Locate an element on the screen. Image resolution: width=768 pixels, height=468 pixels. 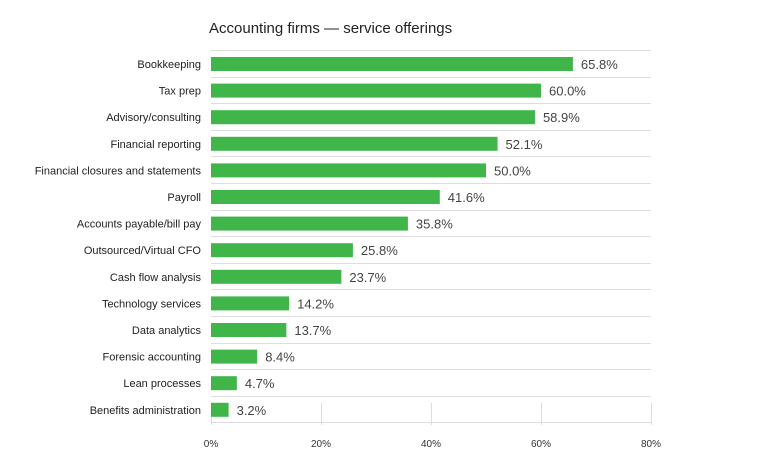
value-label: 50.0% is located at coordinates (512, 170).